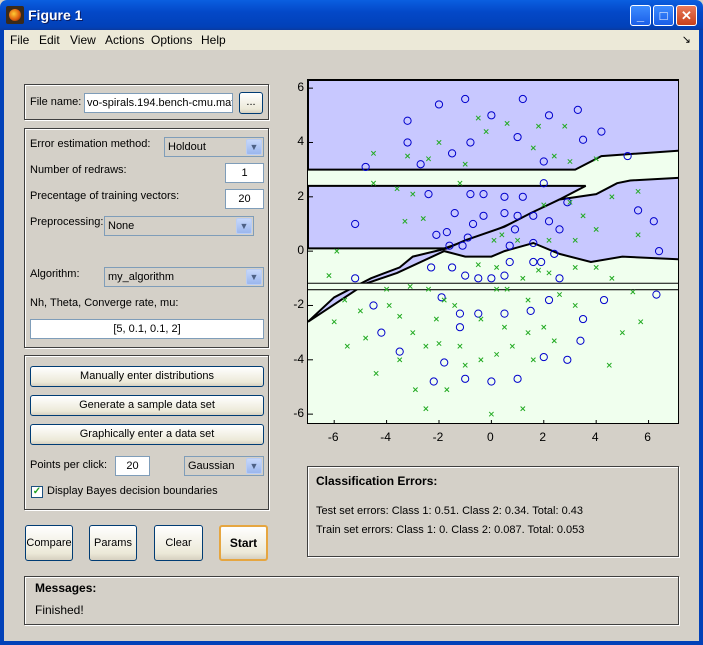 The image size is (703, 645). Describe the element at coordinates (300, 195) in the screenshot. I see `y-tick-label: 2` at that location.